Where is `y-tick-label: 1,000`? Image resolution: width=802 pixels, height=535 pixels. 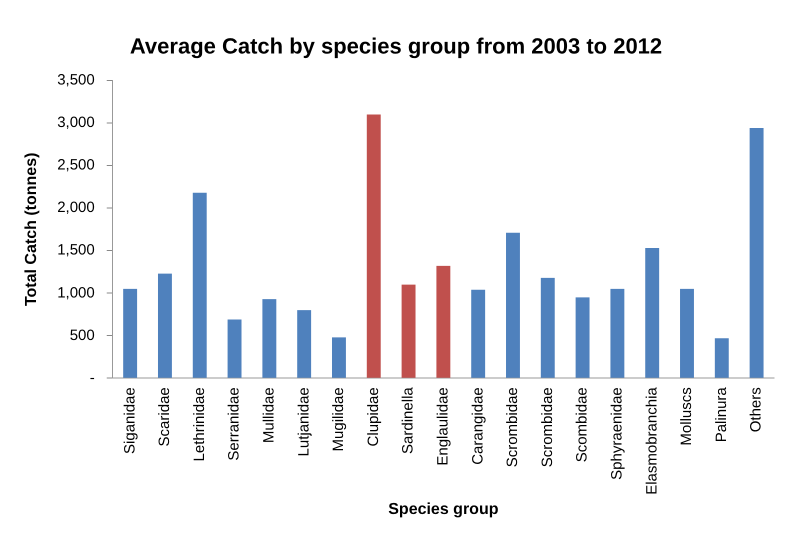 y-tick-label: 1,000 is located at coordinates (76, 293).